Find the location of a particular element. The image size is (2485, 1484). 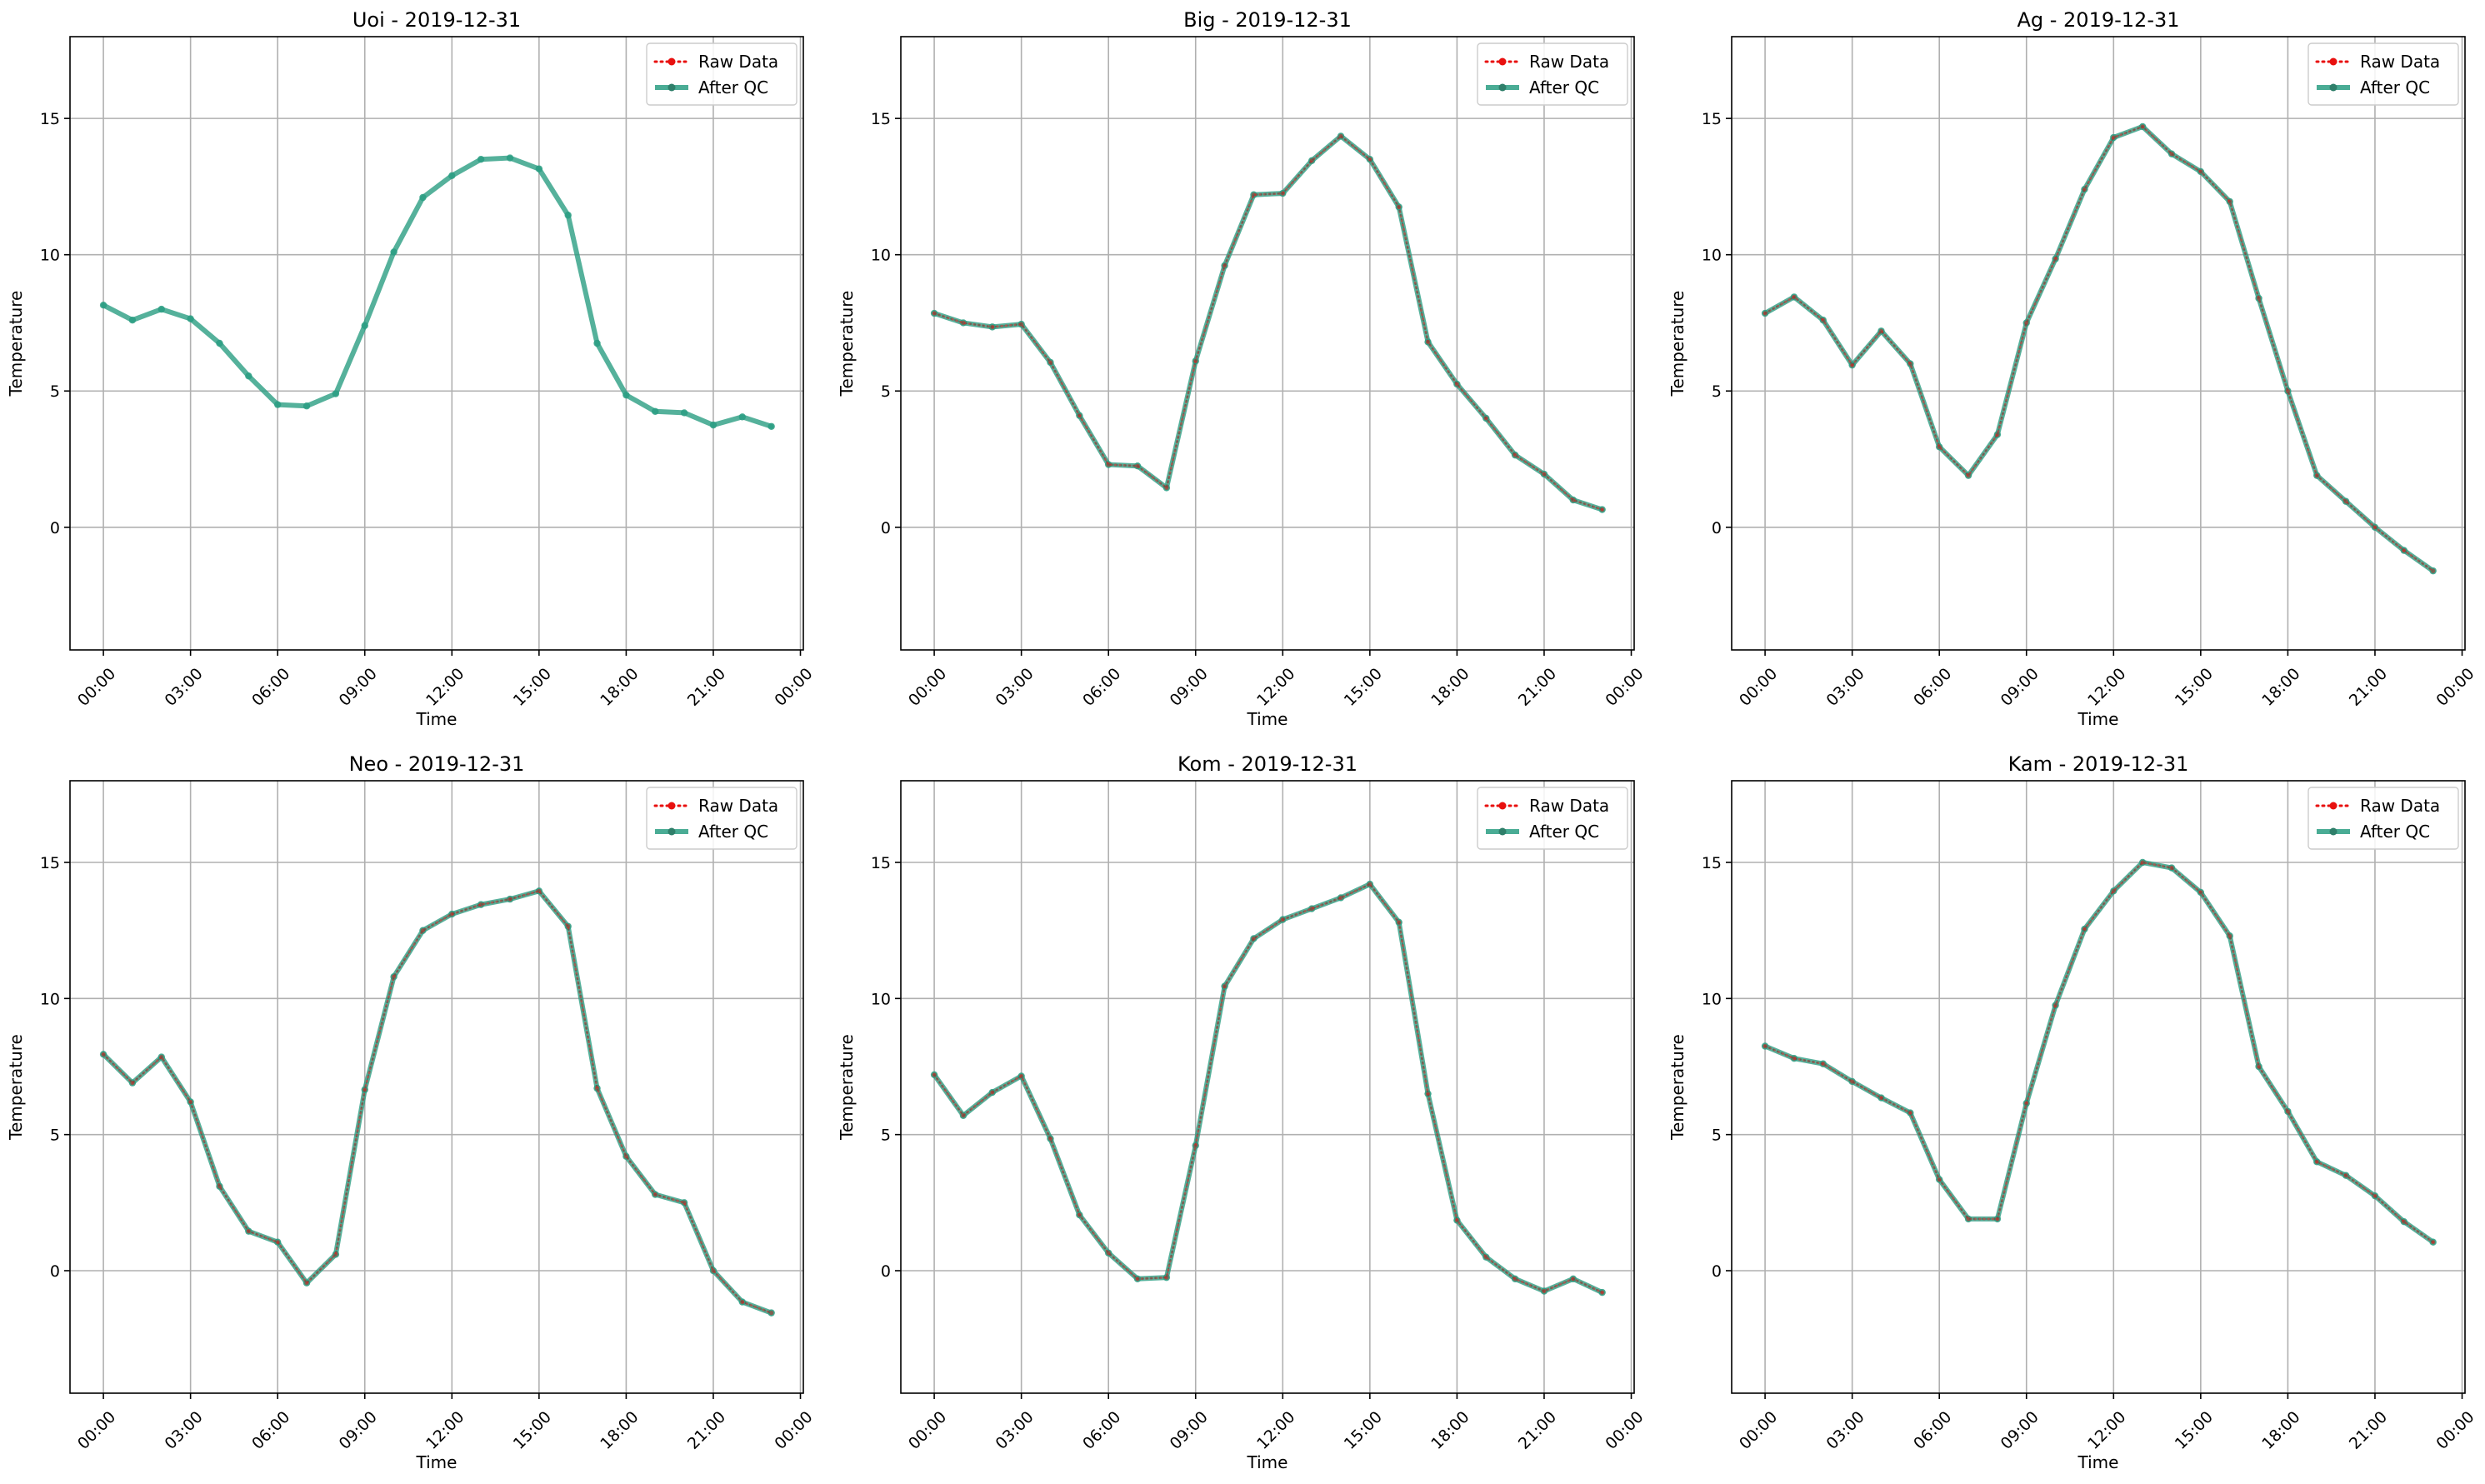

overlap-shading is located at coordinates (1268, 1088).